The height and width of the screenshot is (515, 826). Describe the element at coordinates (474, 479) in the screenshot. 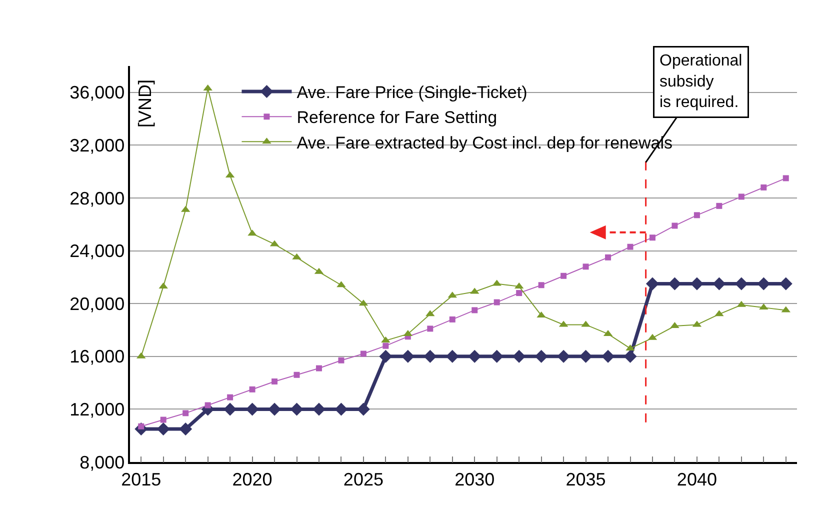

I see `x-tick-label: 2030` at that location.